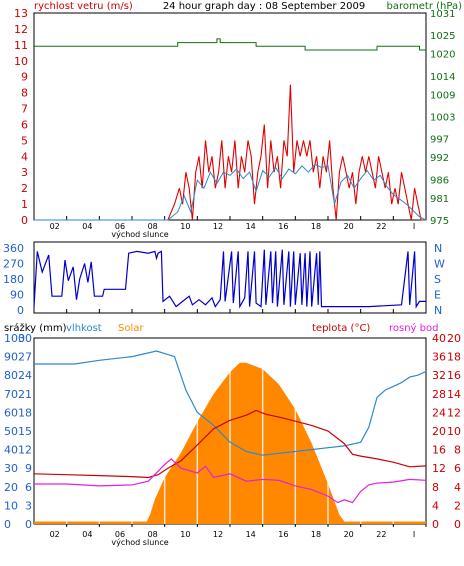 The height and width of the screenshot is (566, 464). I want to click on rain-tick-label: 20, so click(11, 487).